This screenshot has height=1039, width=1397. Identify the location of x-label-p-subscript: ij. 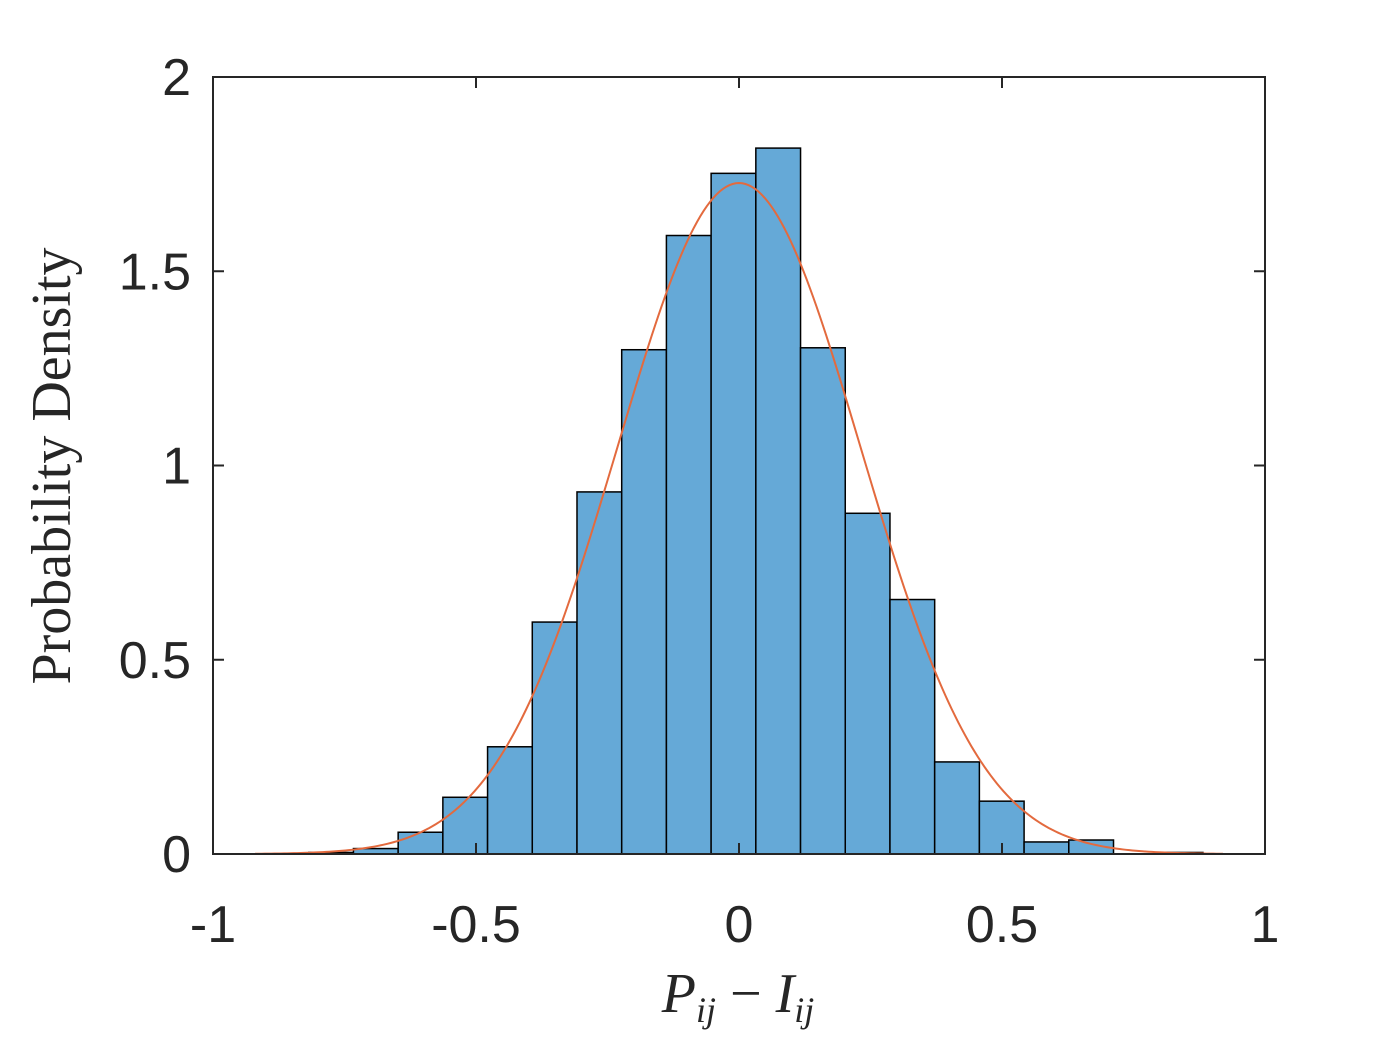
(706, 1010).